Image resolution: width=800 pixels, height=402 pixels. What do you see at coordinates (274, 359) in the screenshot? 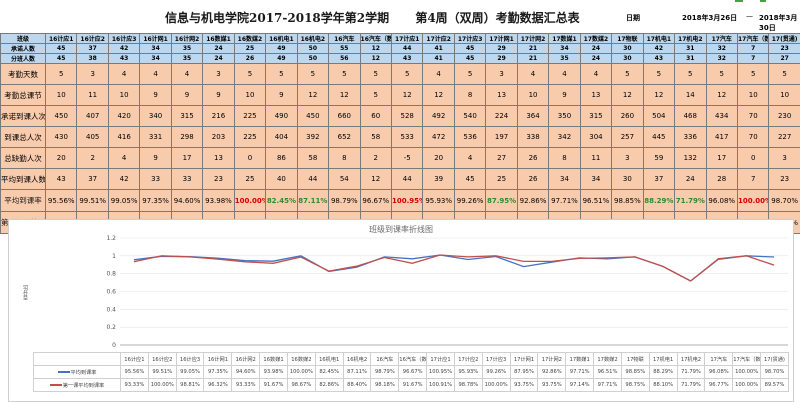
I see `x-tick-label: 16数媒1` at bounding box center [274, 359].